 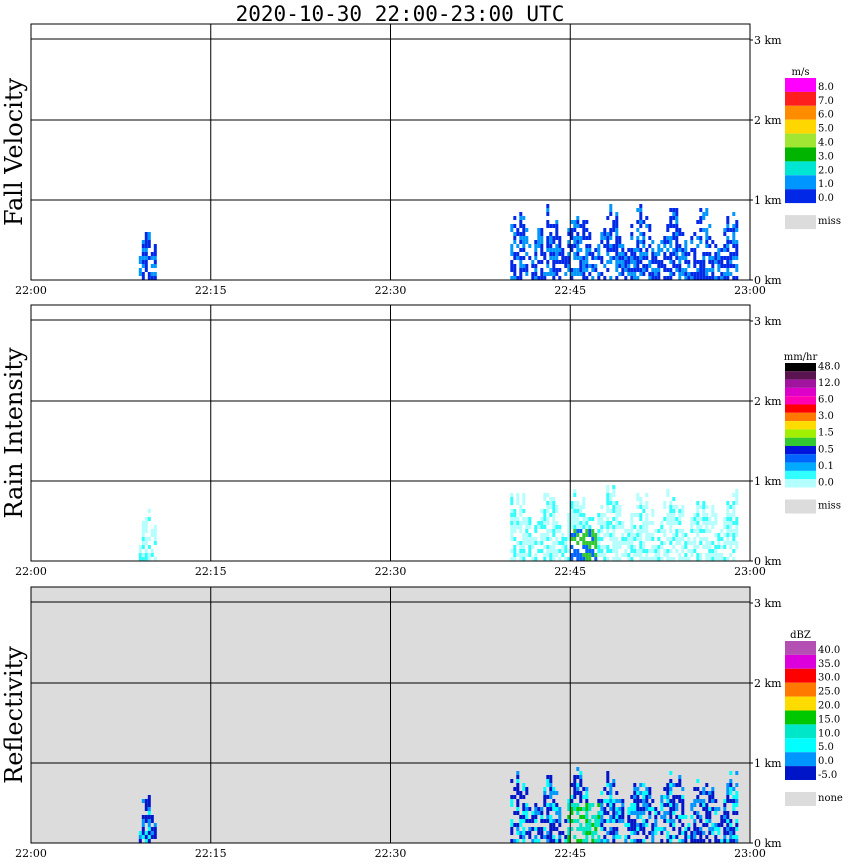 What do you see at coordinates (826, 416) in the screenshot?
I see `legend-label: 3.0` at bounding box center [826, 416].